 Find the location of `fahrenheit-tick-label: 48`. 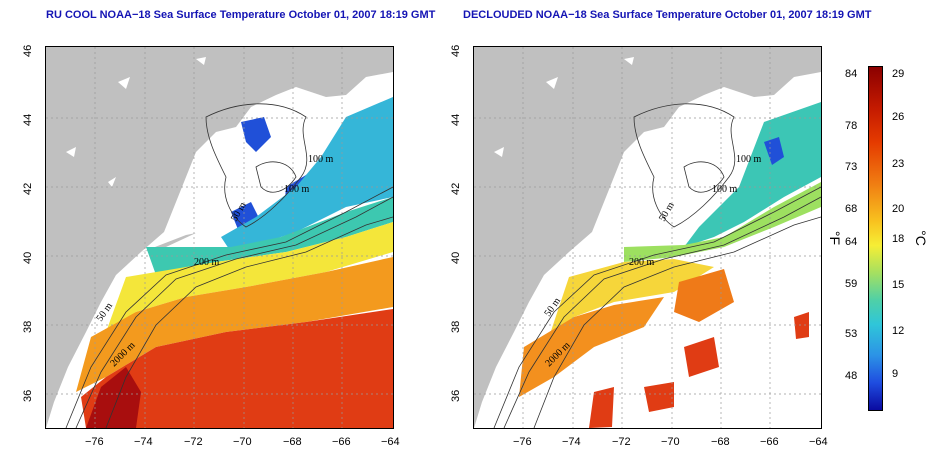

fahrenheit-tick-label: 48 is located at coordinates (851, 376).